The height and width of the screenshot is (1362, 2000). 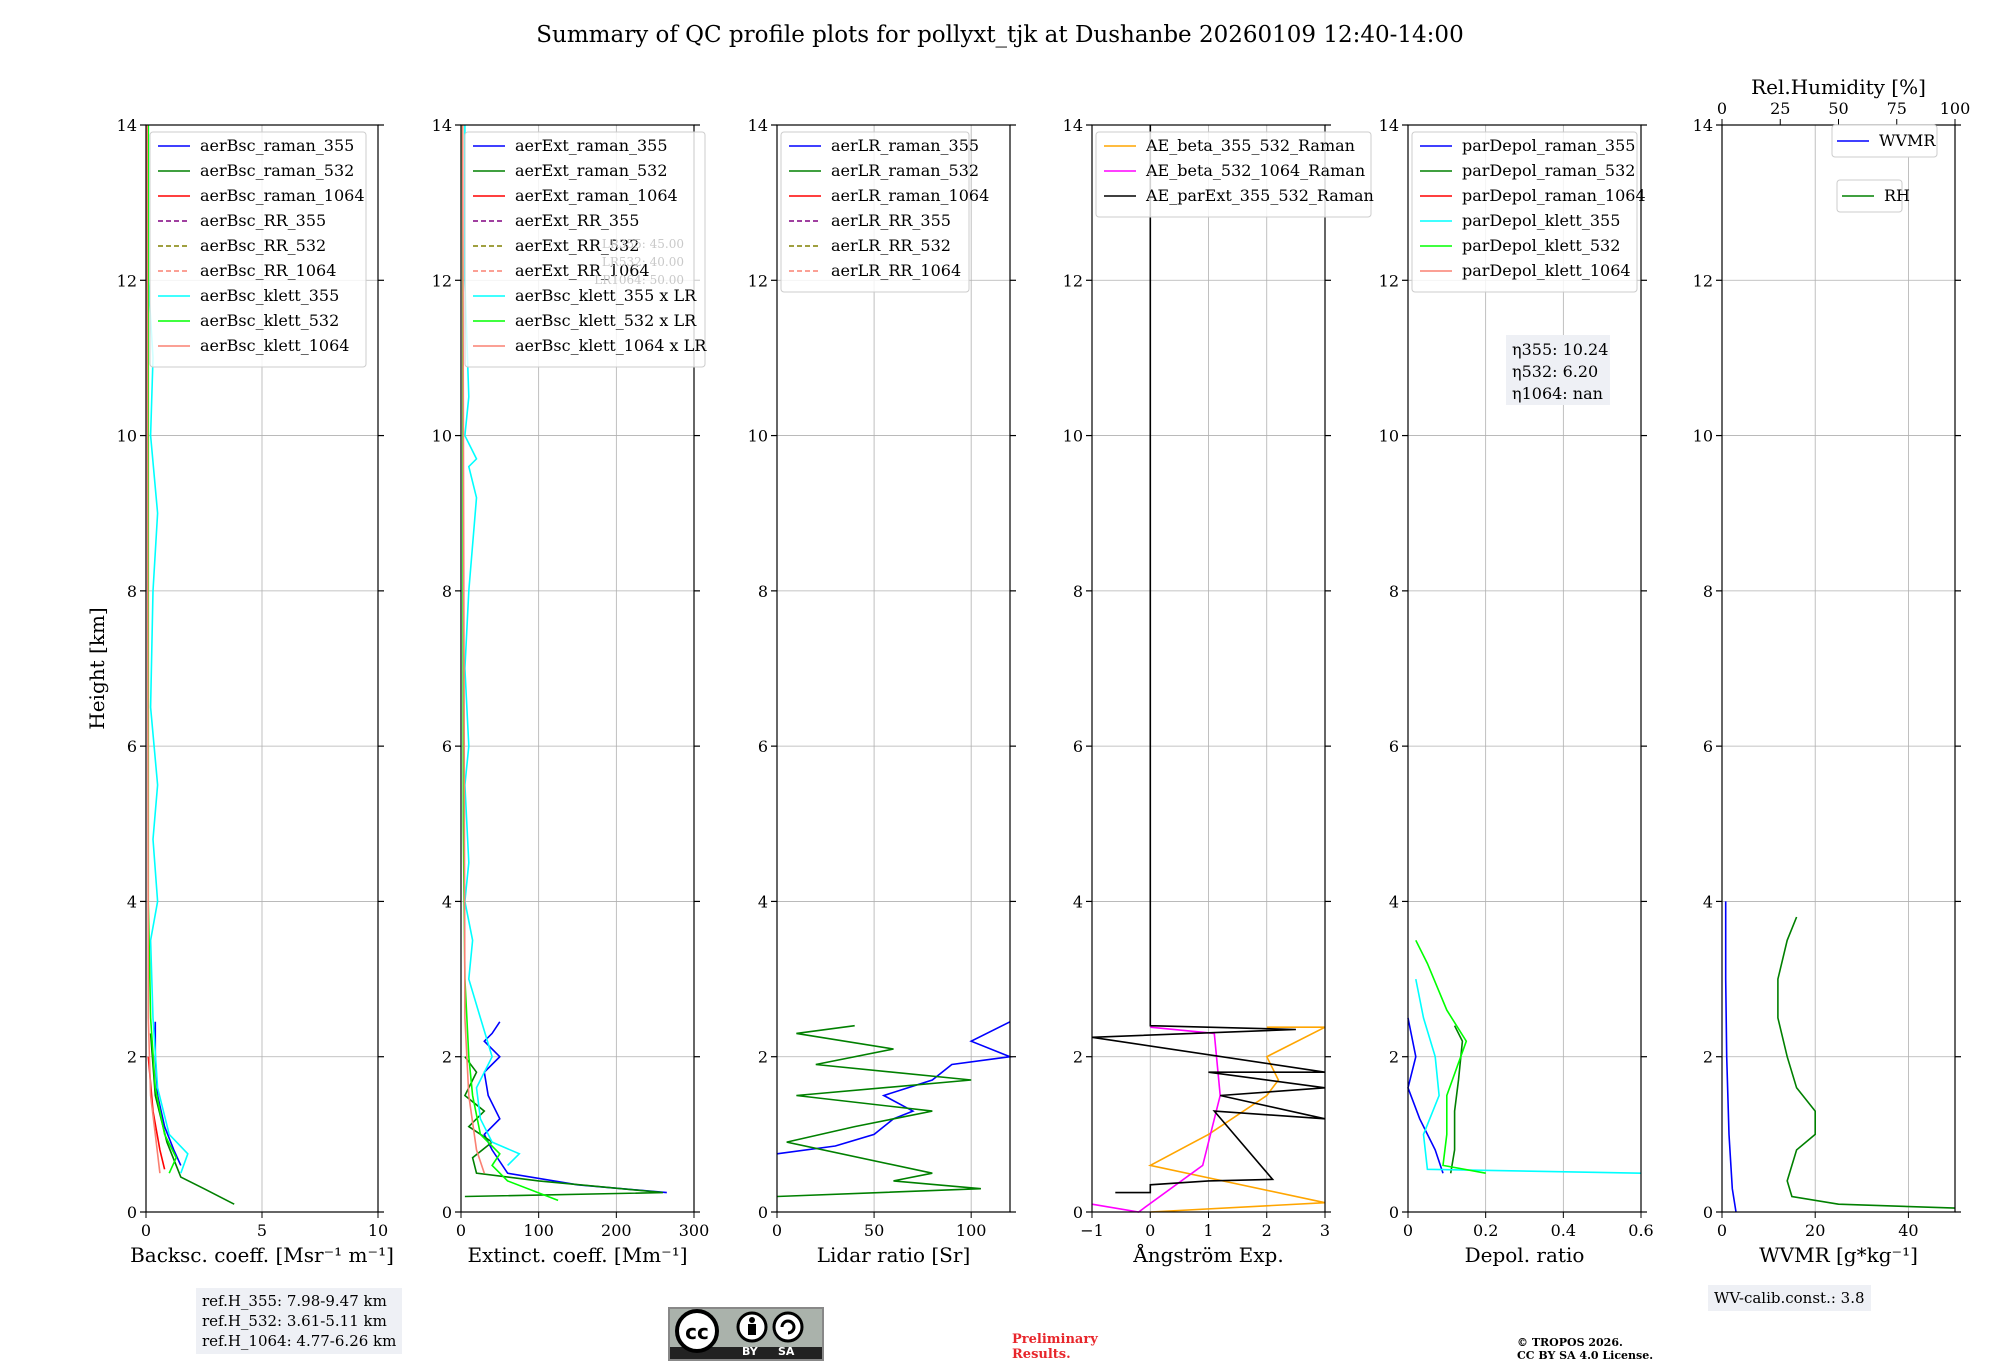 I want to click on legend-label: aerLR_raman_355, so click(x=905, y=145).